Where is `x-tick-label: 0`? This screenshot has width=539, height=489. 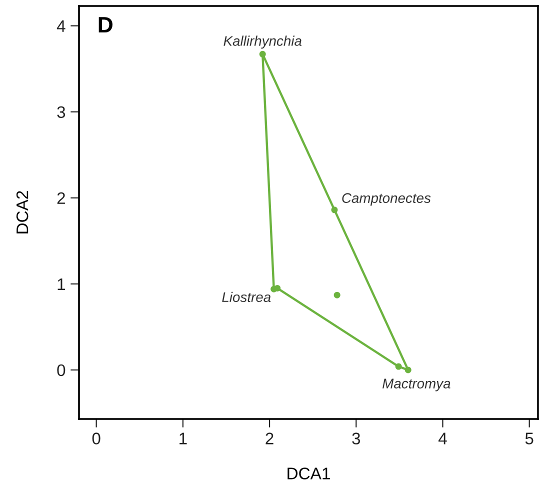
x-tick-label: 0 is located at coordinates (96, 438).